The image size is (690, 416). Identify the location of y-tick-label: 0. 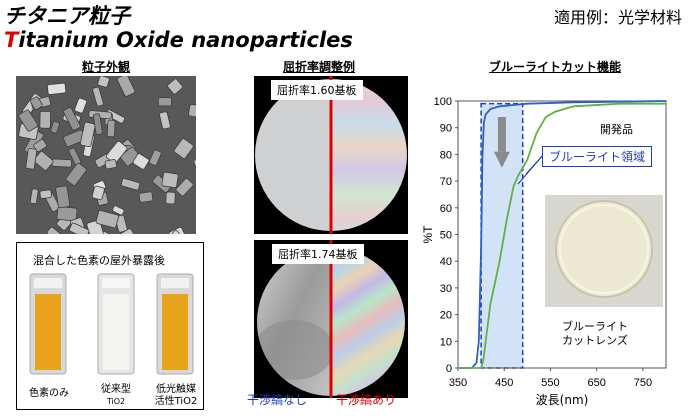
(449, 369).